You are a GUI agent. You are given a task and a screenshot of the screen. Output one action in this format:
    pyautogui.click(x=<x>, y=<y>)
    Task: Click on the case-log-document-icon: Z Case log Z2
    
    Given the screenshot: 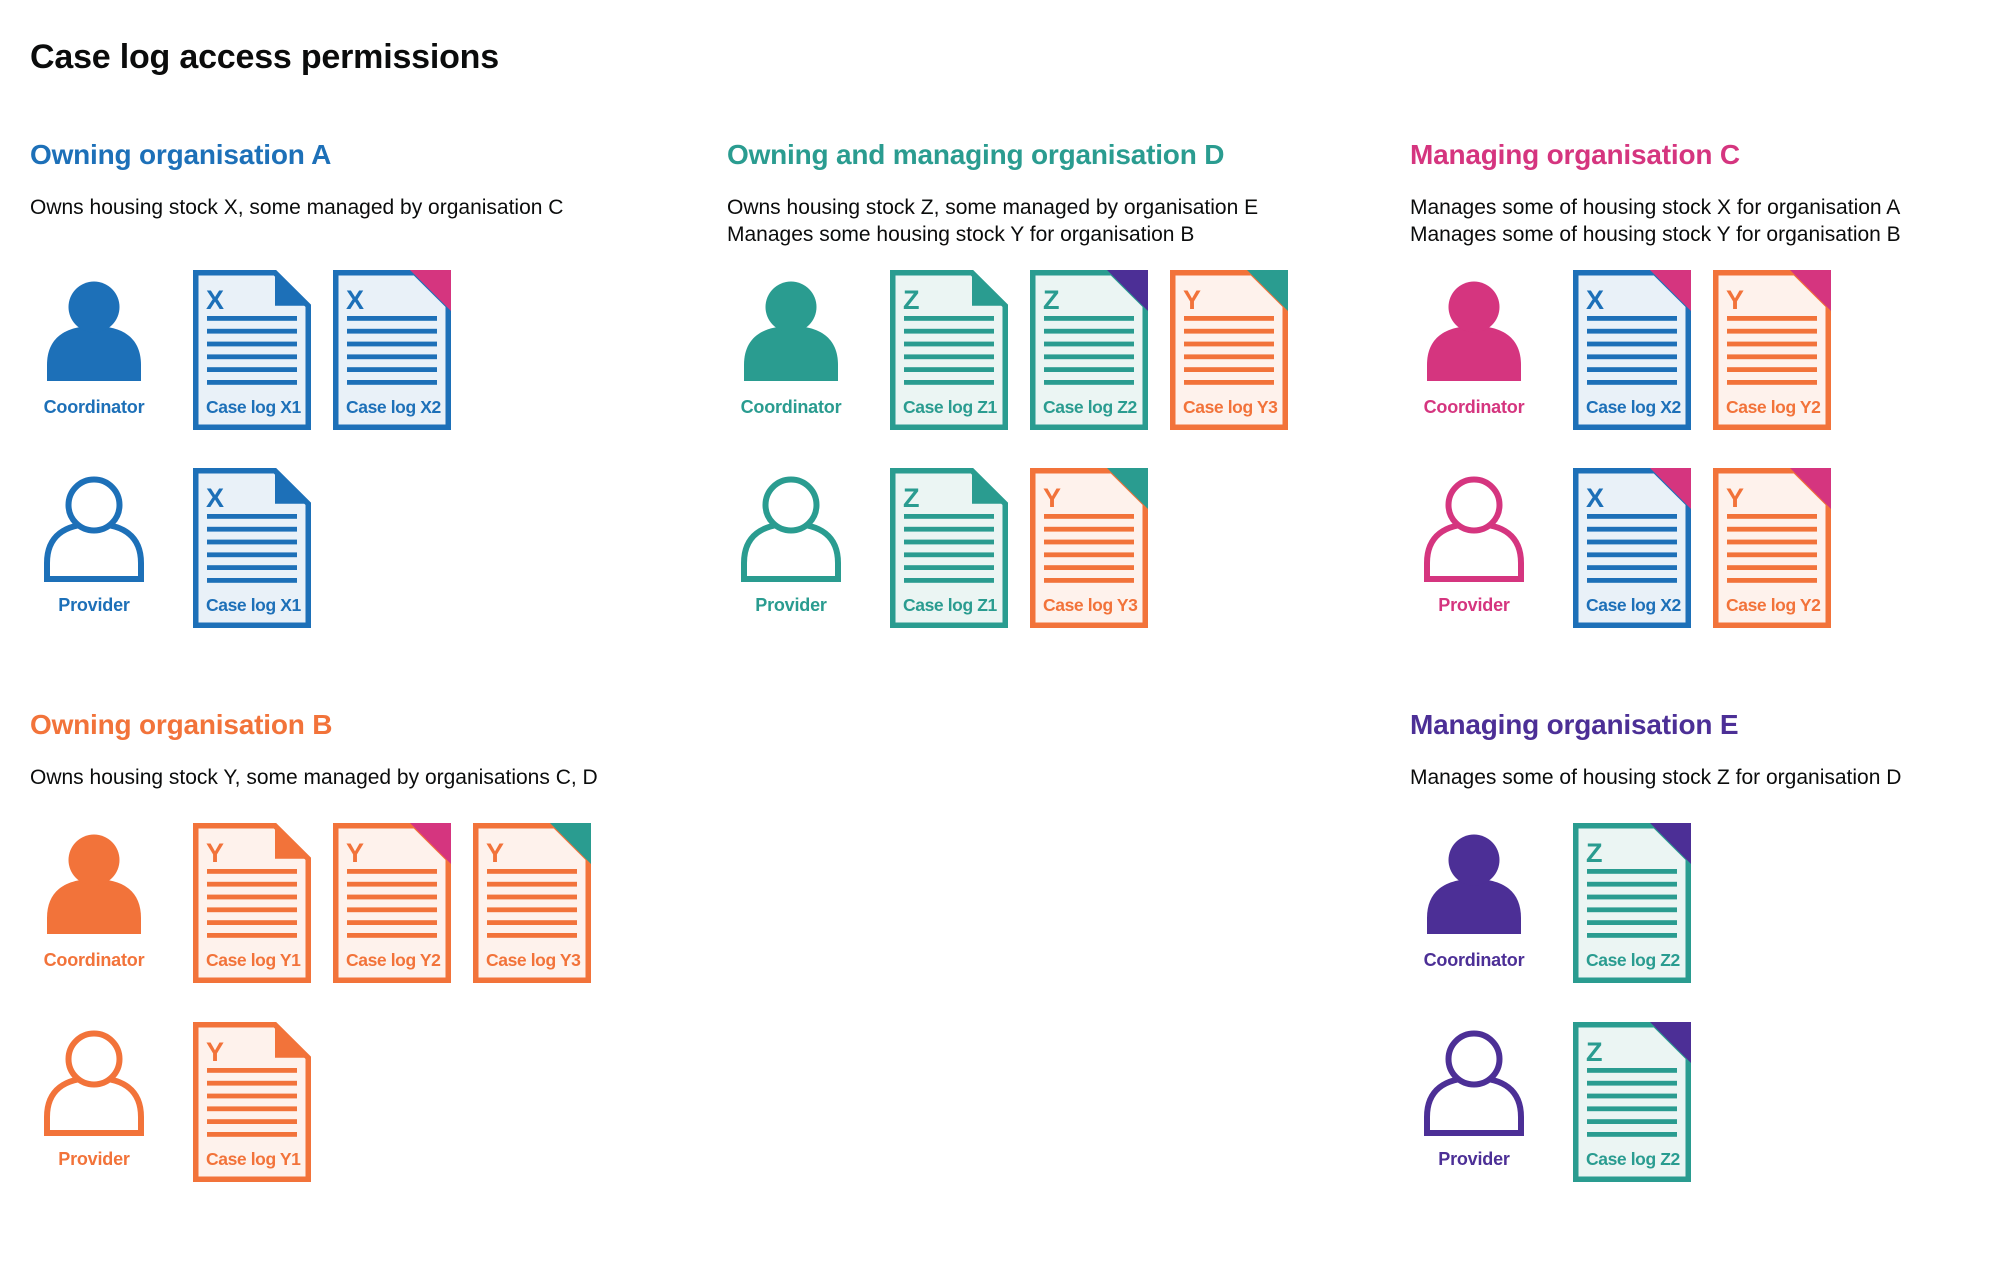 What is the action you would take?
    pyautogui.click(x=1089, y=350)
    